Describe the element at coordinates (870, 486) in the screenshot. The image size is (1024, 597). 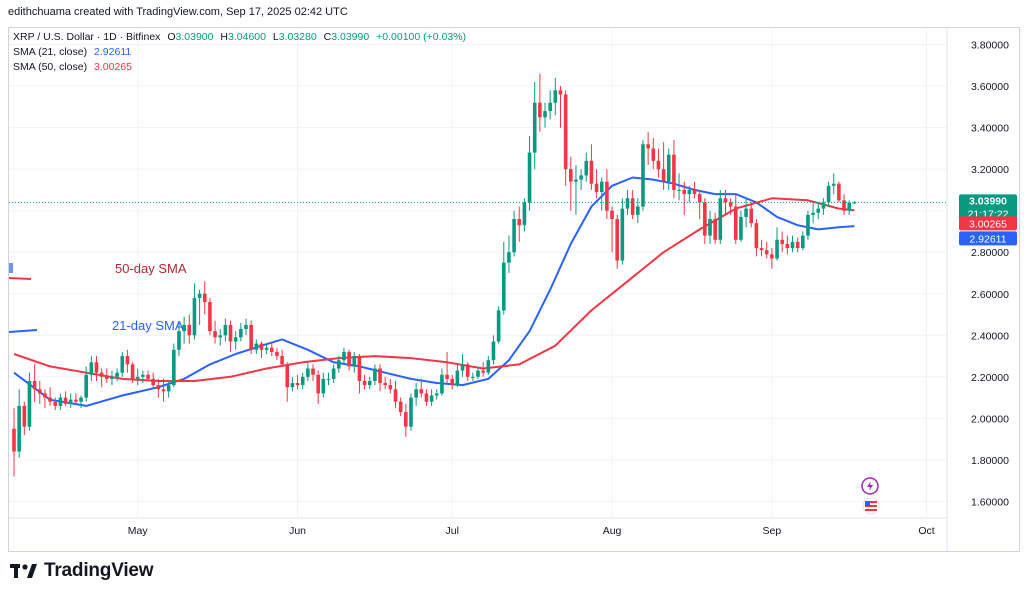
I see `lightning-icon` at that location.